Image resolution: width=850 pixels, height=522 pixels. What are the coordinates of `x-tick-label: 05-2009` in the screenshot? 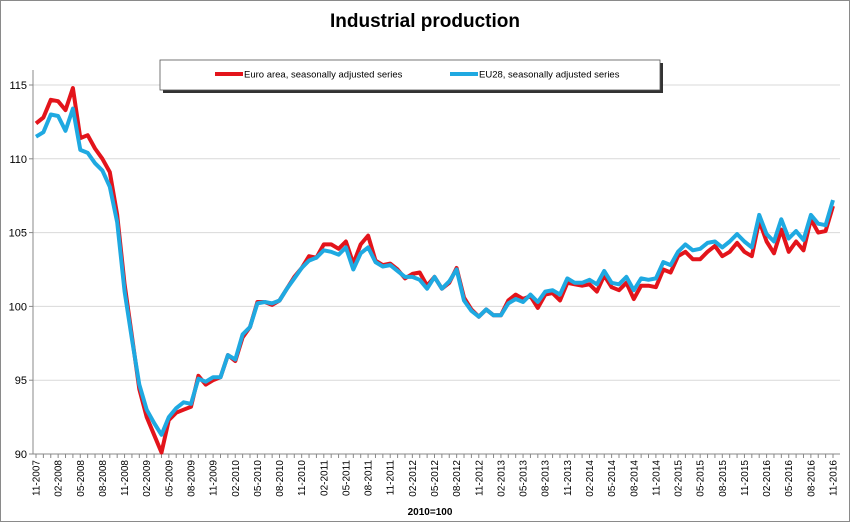 It's located at (169, 478).